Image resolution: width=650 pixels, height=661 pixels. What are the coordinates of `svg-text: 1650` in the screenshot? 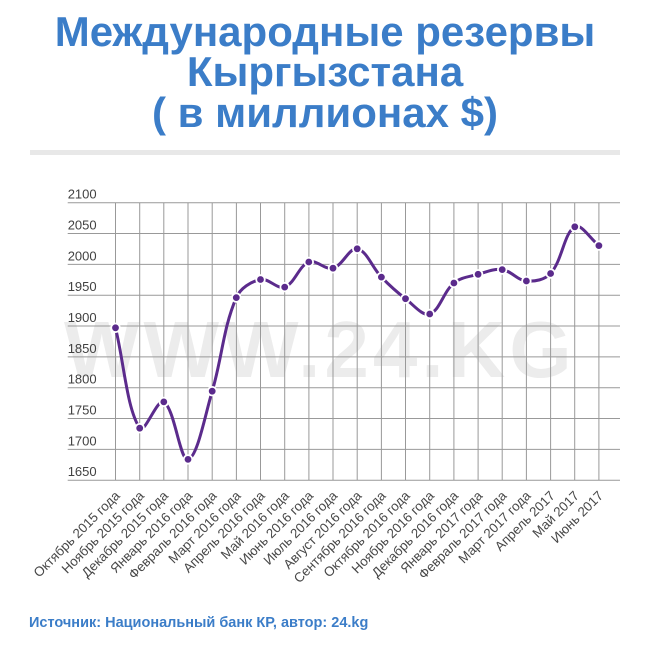 It's located at (82, 471).